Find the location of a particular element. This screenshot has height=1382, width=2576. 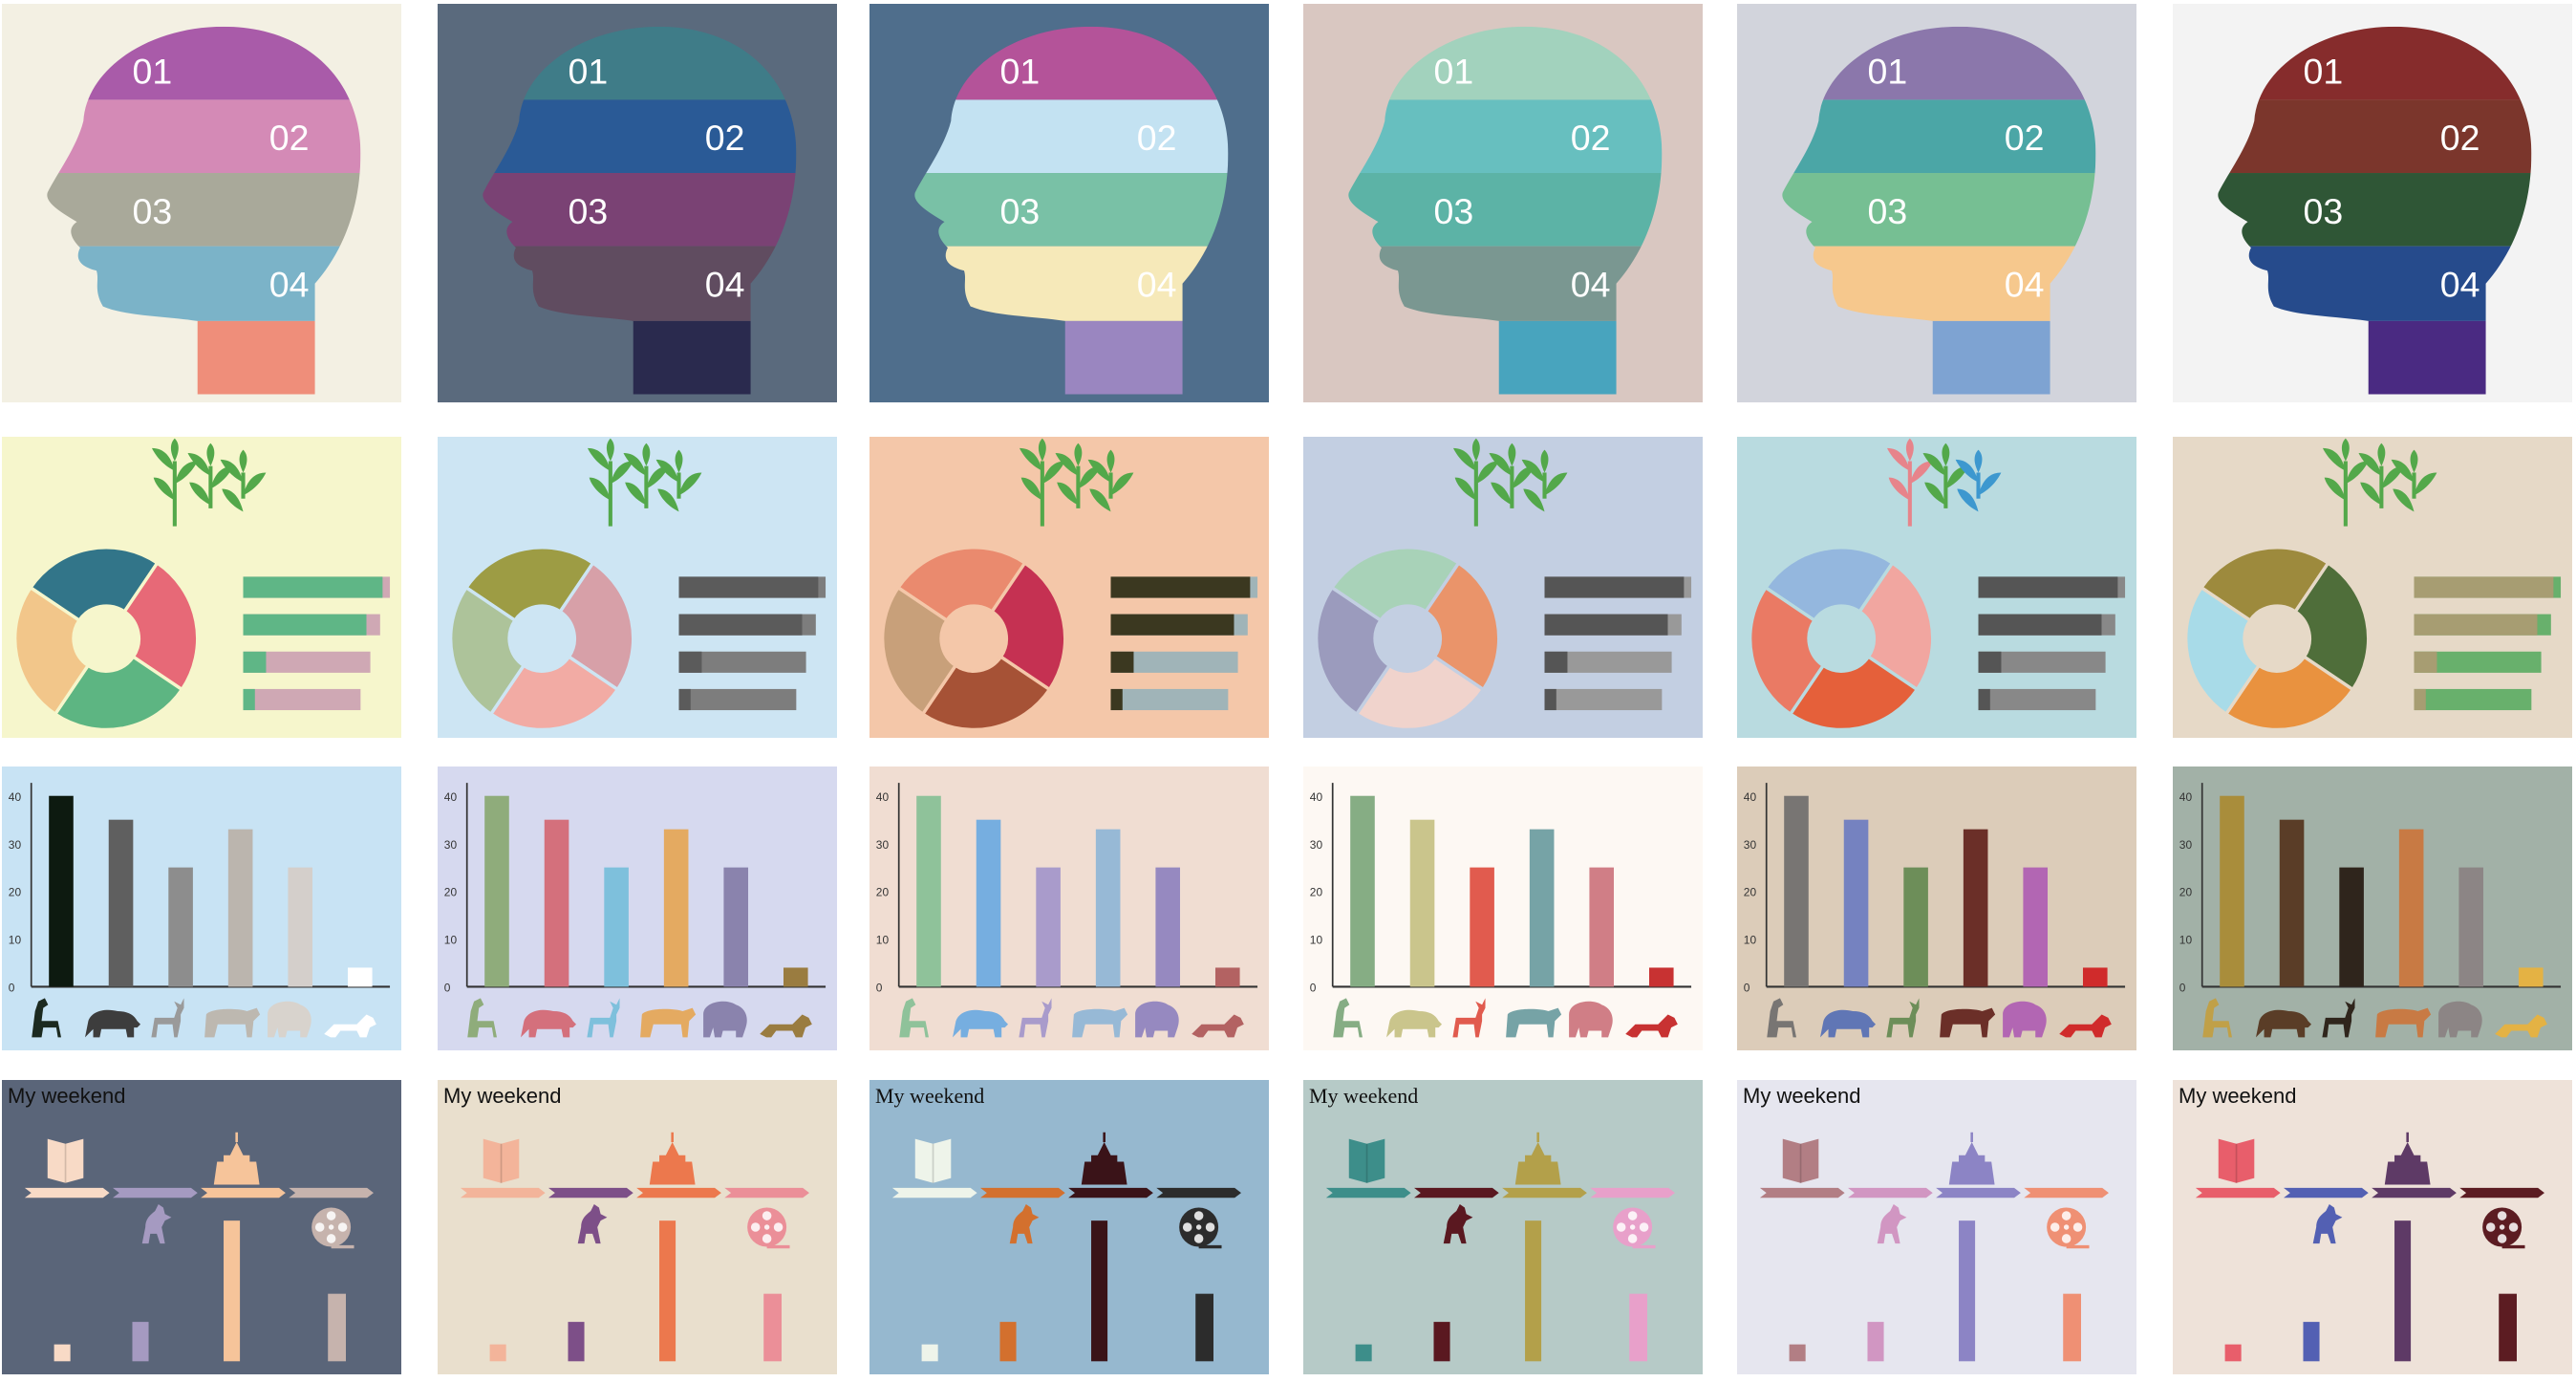

weekend-infographic-3: My weekend is located at coordinates (1069, 1227).